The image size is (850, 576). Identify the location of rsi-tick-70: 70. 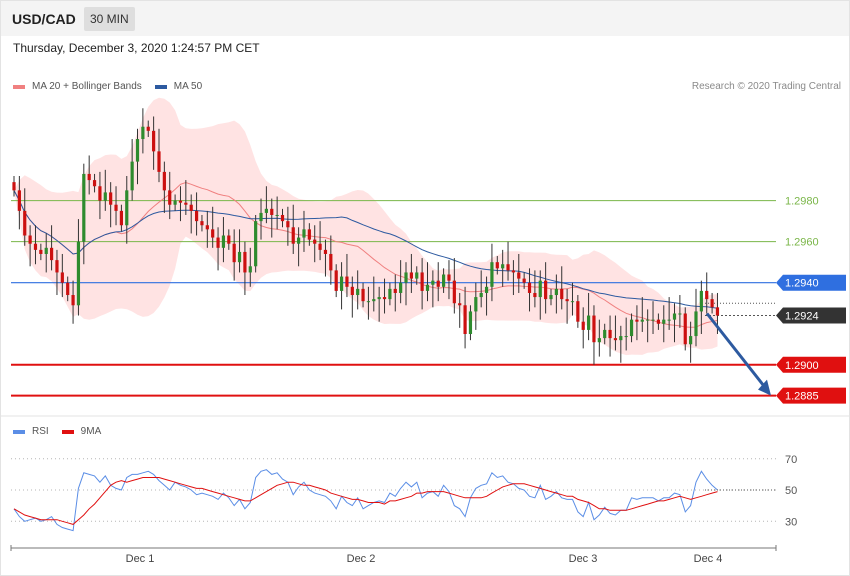
(791, 460).